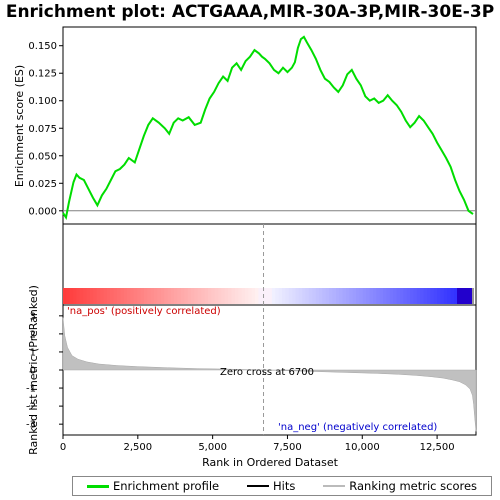 This screenshot has width=500, height=500. I want to click on legend-label-metric: Ranking metric scores, so click(413, 486).